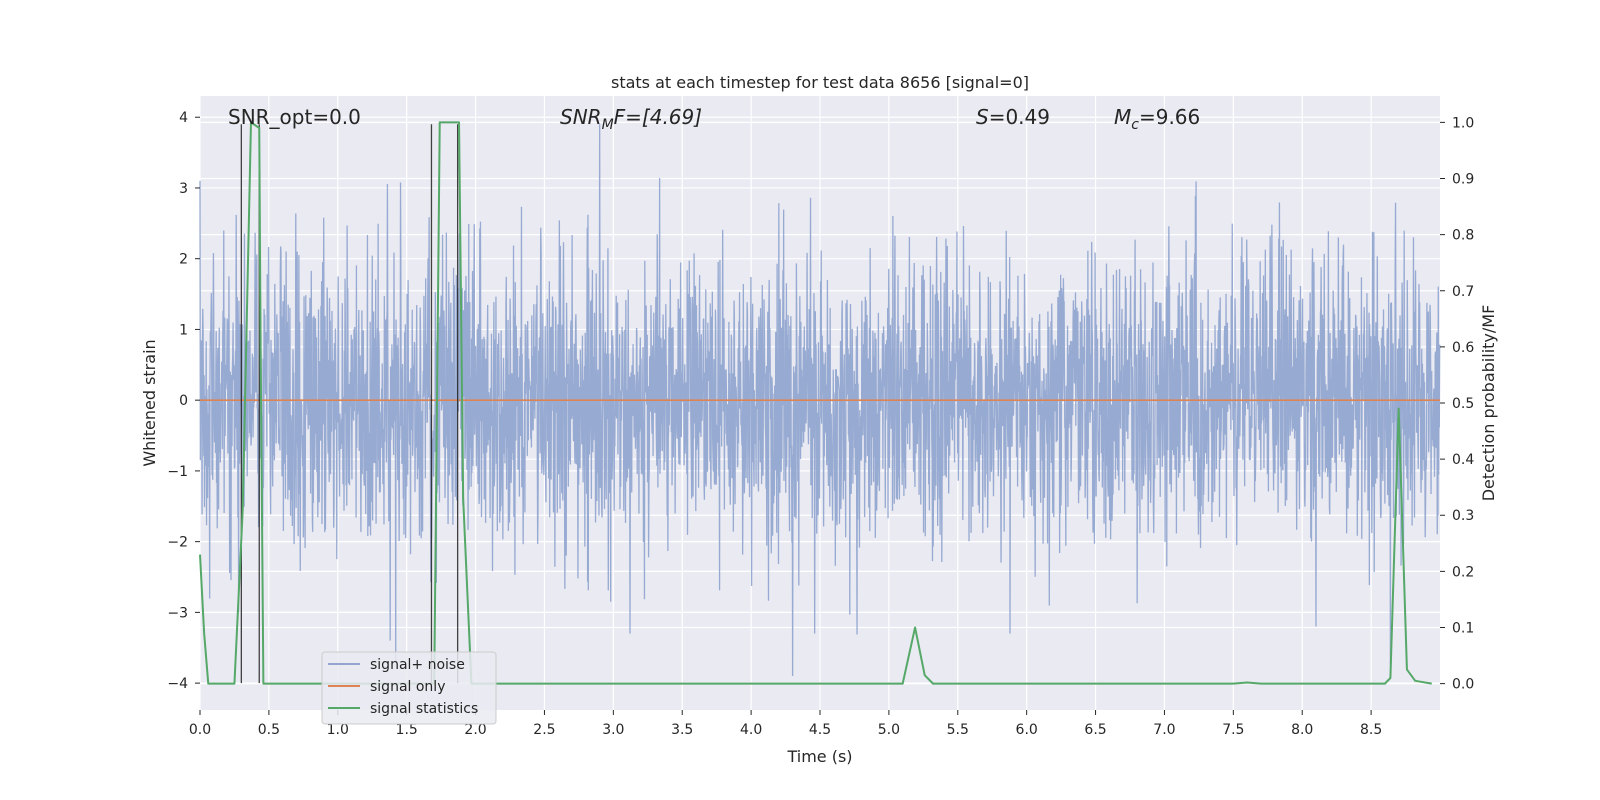  I want to click on y-left-tick-label-7: −3, so click(177, 613).